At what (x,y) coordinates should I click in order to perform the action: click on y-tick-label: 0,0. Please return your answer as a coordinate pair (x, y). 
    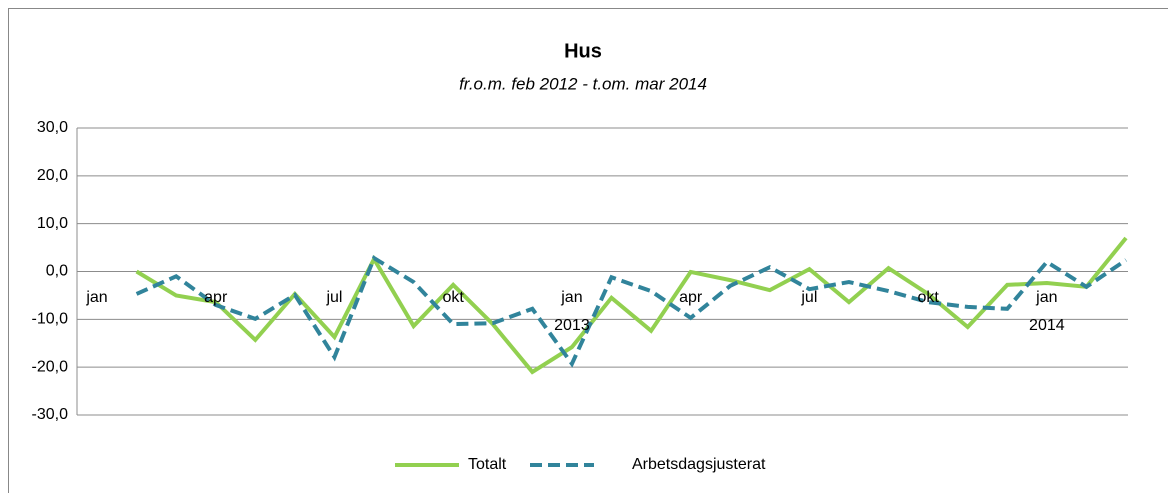
    Looking at the image, I should click on (57, 271).